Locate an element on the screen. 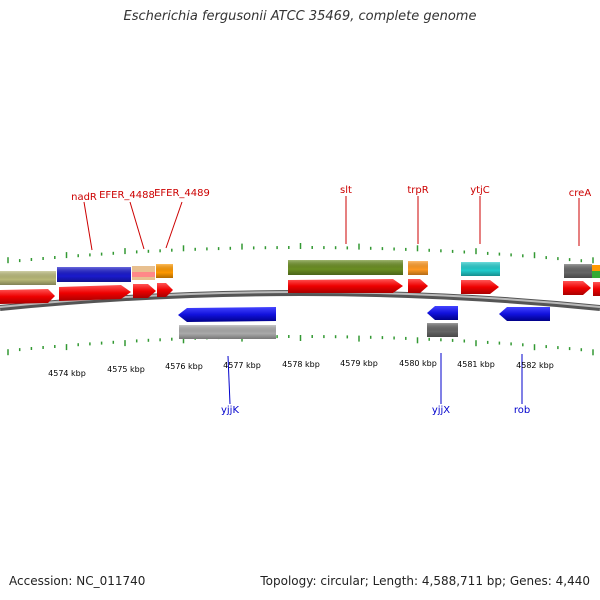  forward-cds-features is located at coordinates (300, 291).